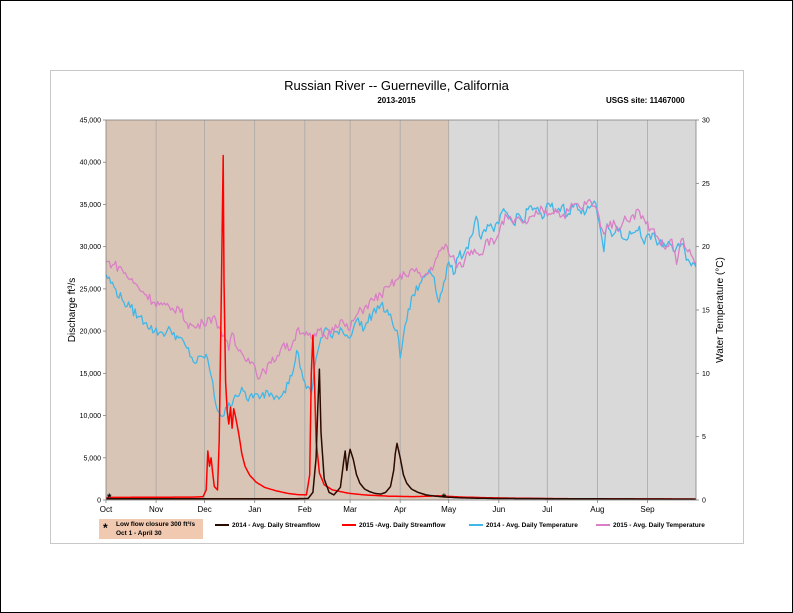 The width and height of the screenshot is (793, 613). Describe the element at coordinates (448, 509) in the screenshot. I see `x-tick-label: May` at that location.